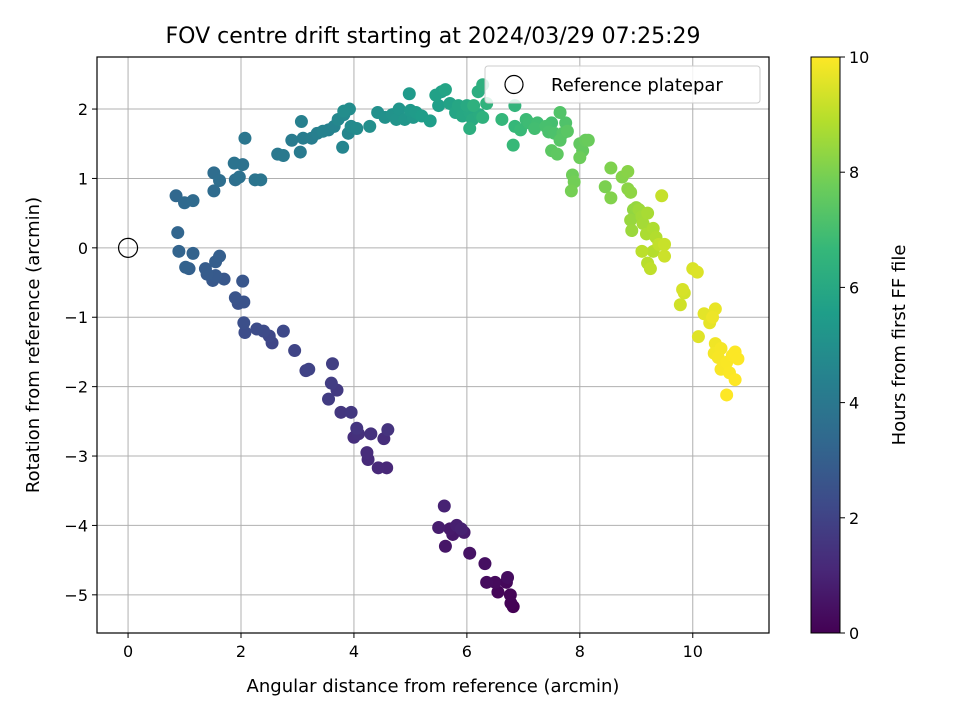 The height and width of the screenshot is (720, 960). What do you see at coordinates (83, 248) in the screenshot?
I see `y-tick-label: 0` at bounding box center [83, 248].